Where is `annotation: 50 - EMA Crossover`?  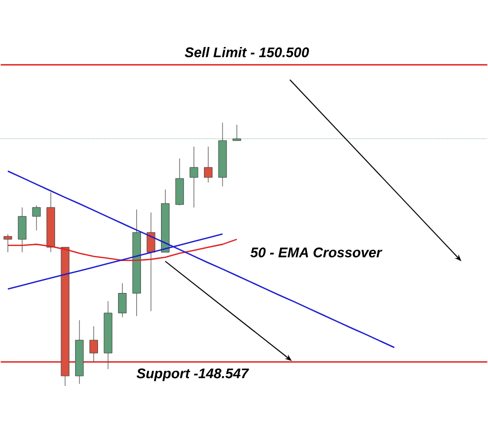
annotation: 50 - EMA Crossover is located at coordinates (316, 253).